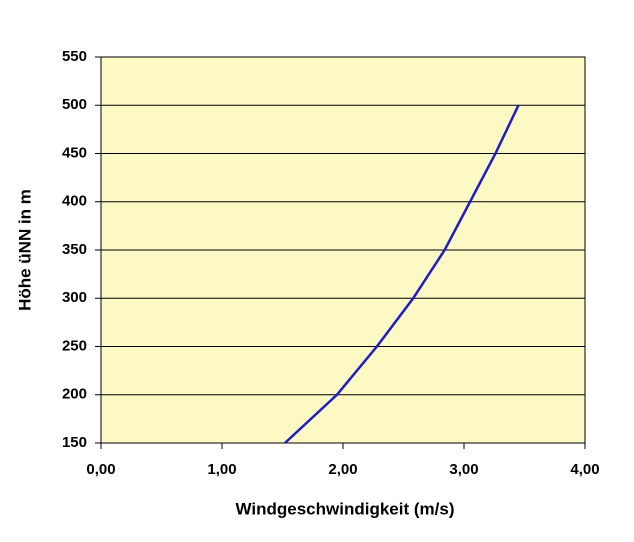 The image size is (634, 542). Describe the element at coordinates (345, 508) in the screenshot. I see `x-axis-label: Windgeschwindigkeit (m/s)` at that location.